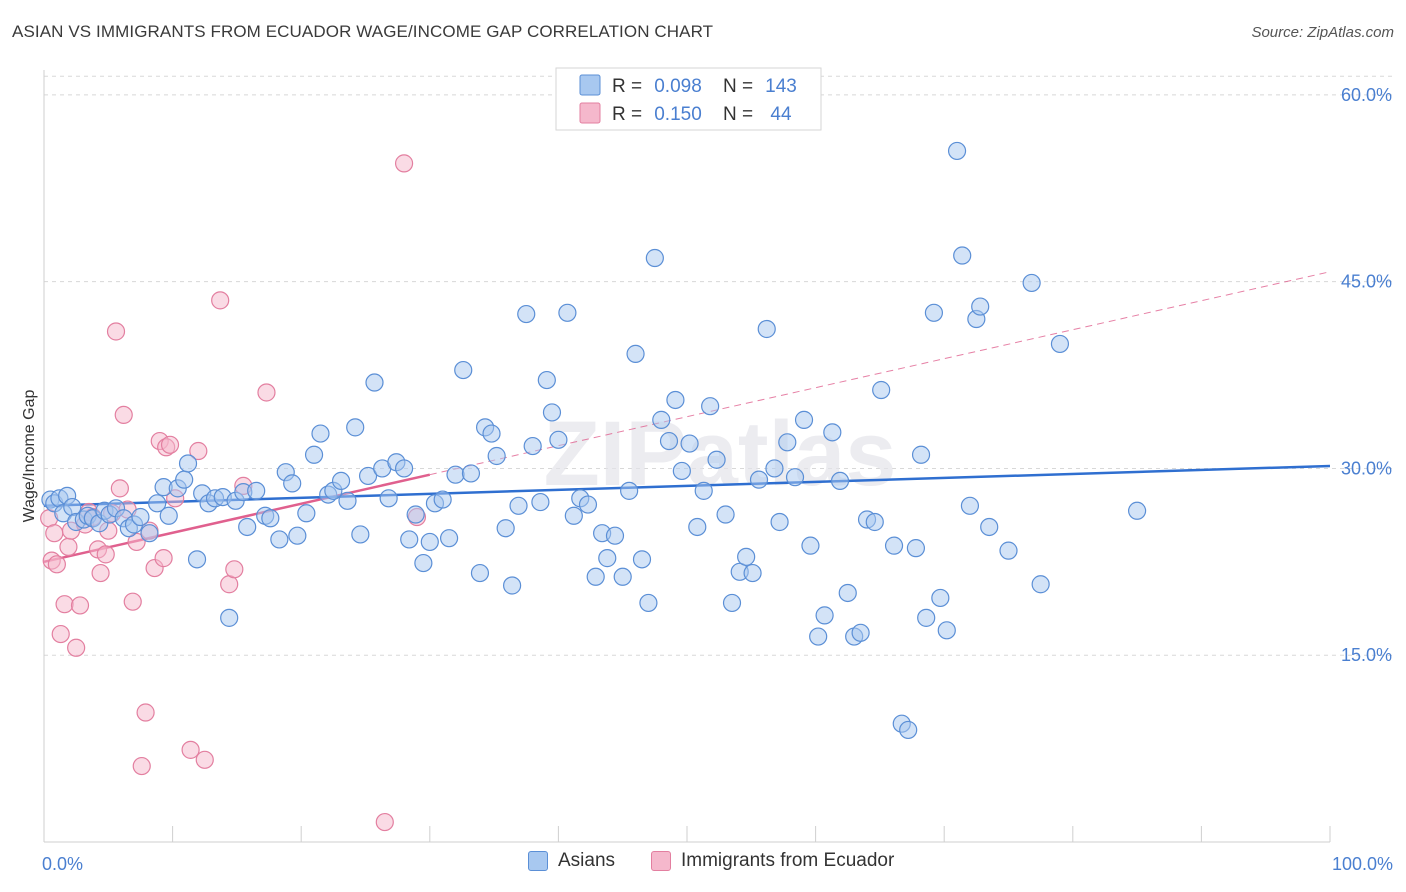  I want to click on trend-line-ecuador-extension, so click(880, 373).